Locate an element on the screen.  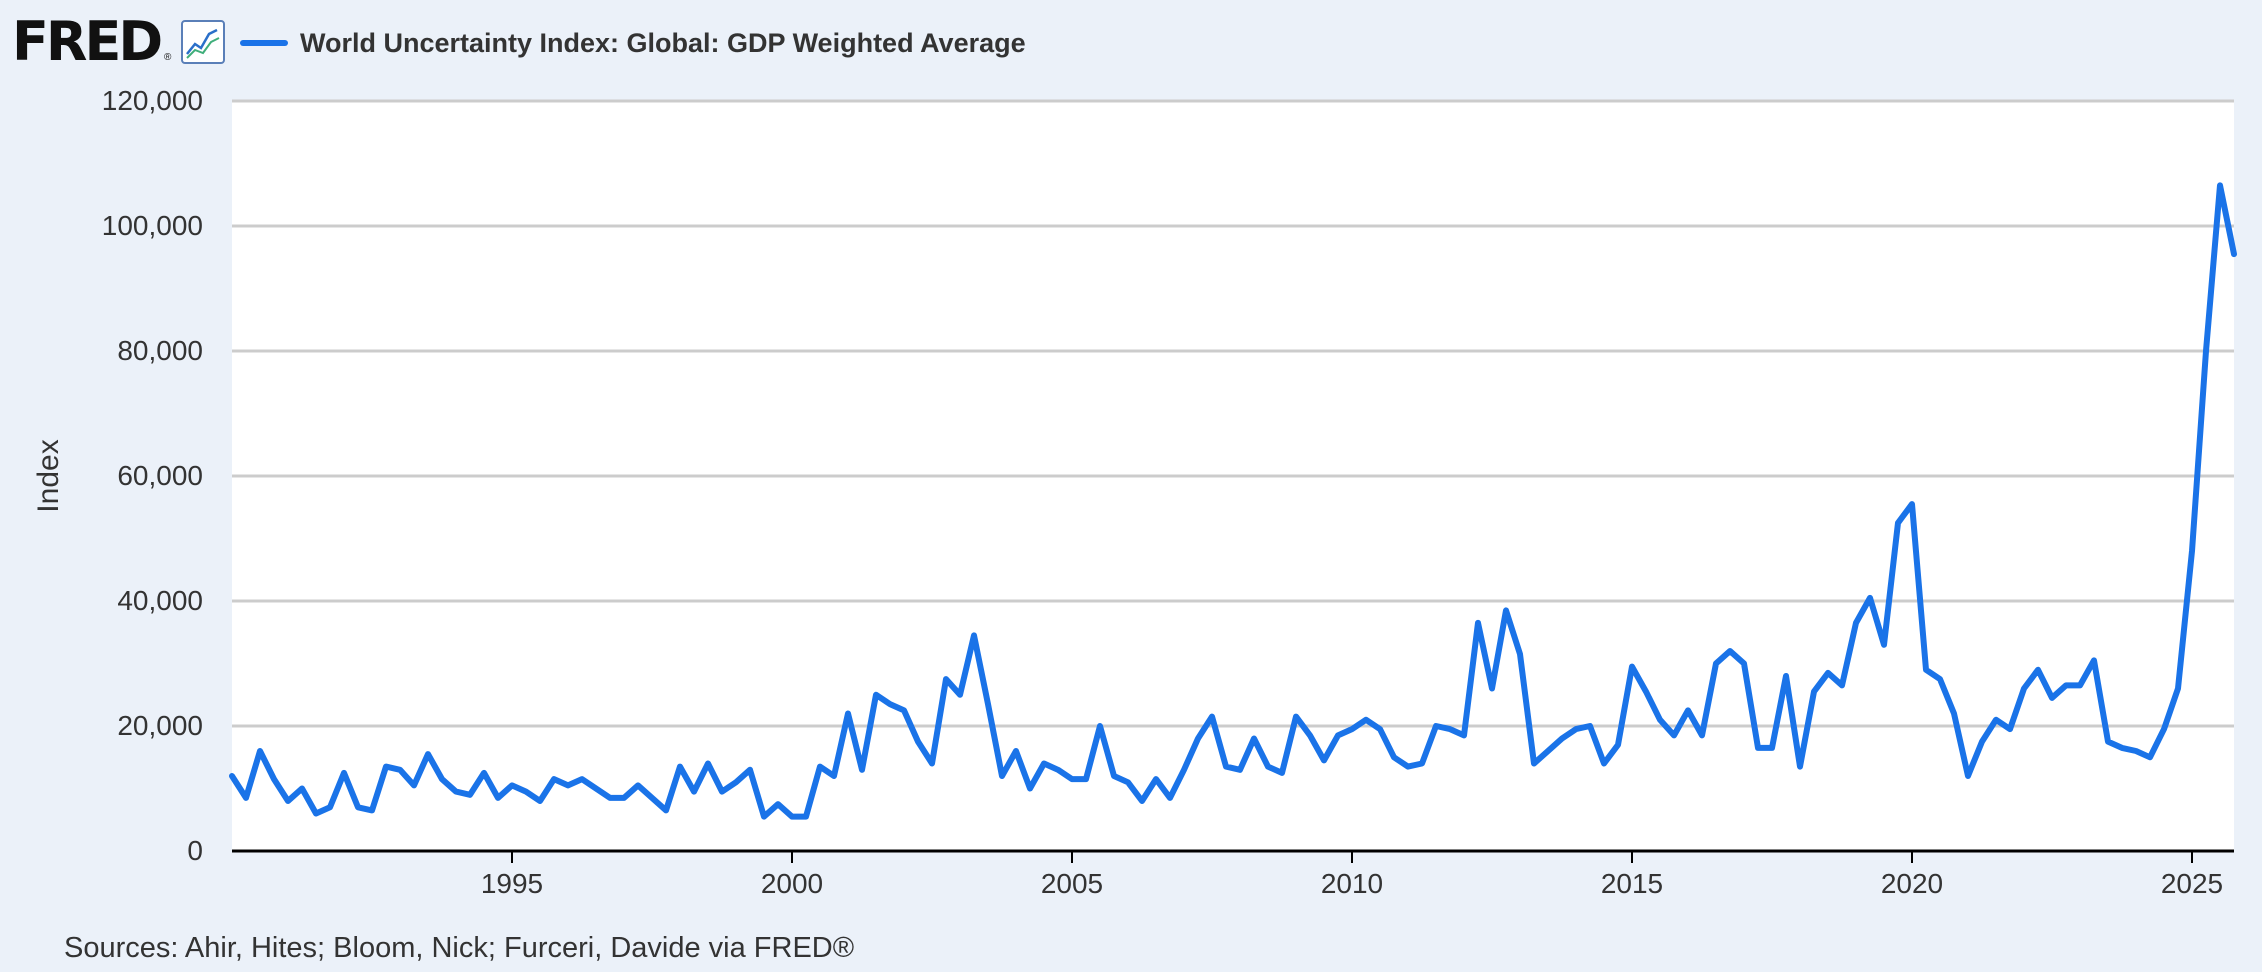
x-tick-label: 1995 is located at coordinates (512, 883).